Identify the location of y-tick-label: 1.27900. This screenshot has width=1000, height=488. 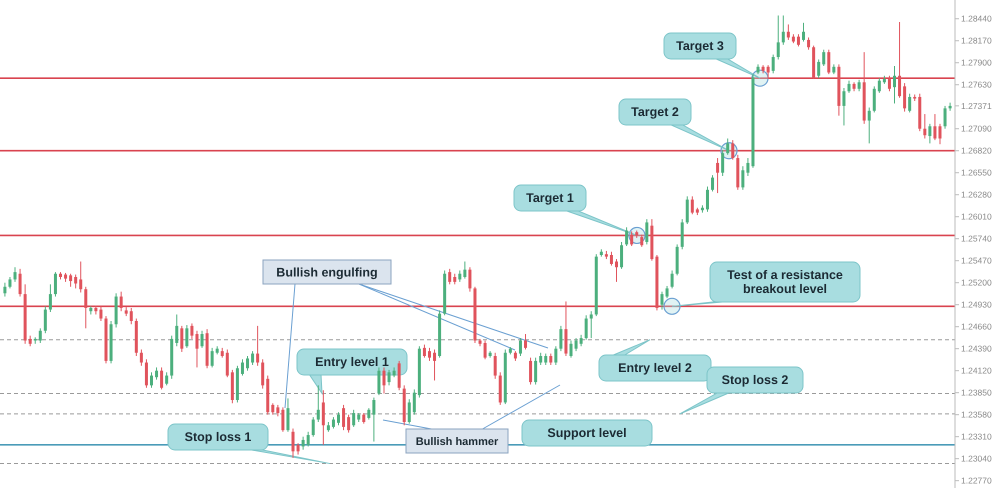
(976, 63).